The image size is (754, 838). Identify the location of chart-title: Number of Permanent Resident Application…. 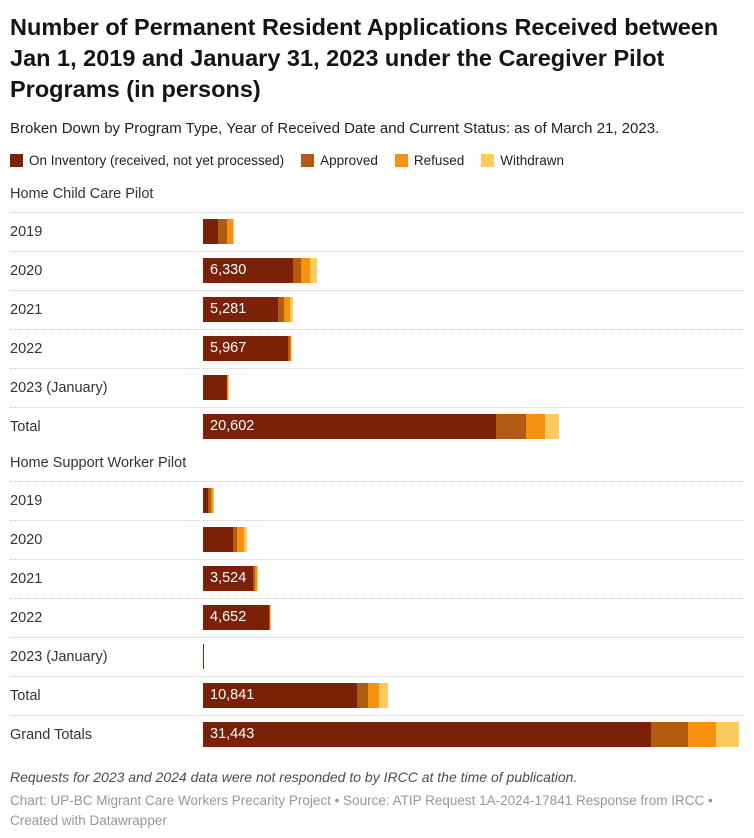
(377, 58).